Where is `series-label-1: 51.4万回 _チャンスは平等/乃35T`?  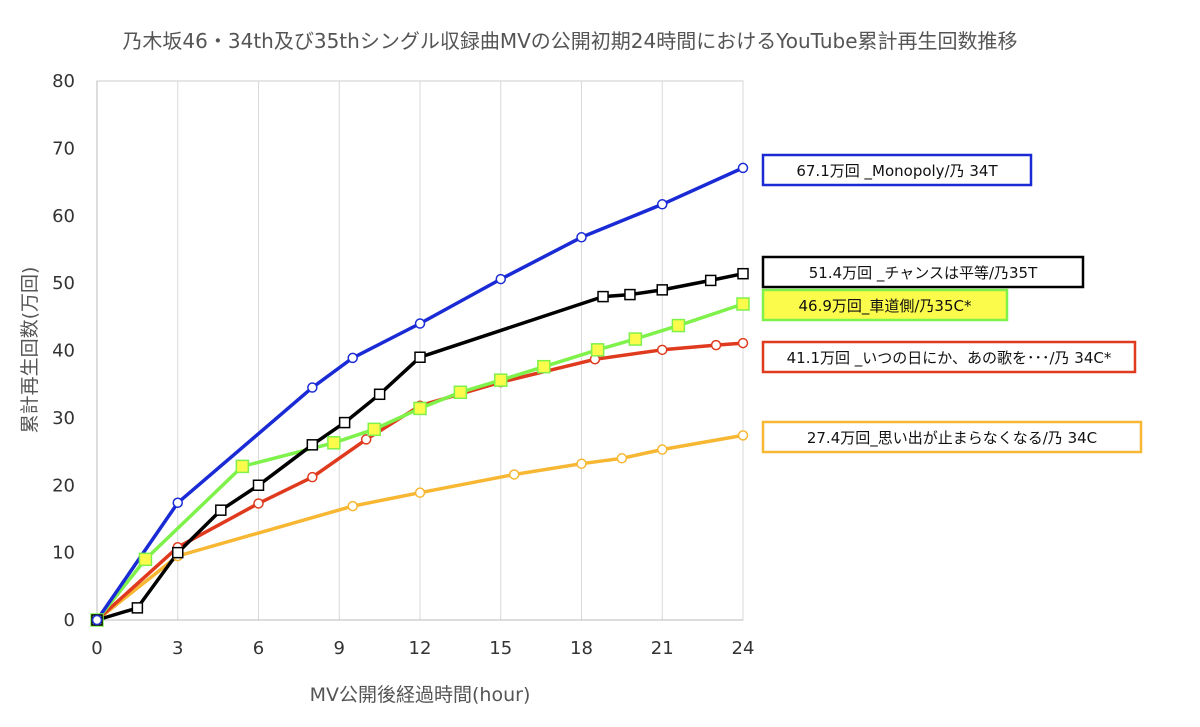 series-label-1: 51.4万回 _チャンスは平等/乃35T is located at coordinates (923, 272).